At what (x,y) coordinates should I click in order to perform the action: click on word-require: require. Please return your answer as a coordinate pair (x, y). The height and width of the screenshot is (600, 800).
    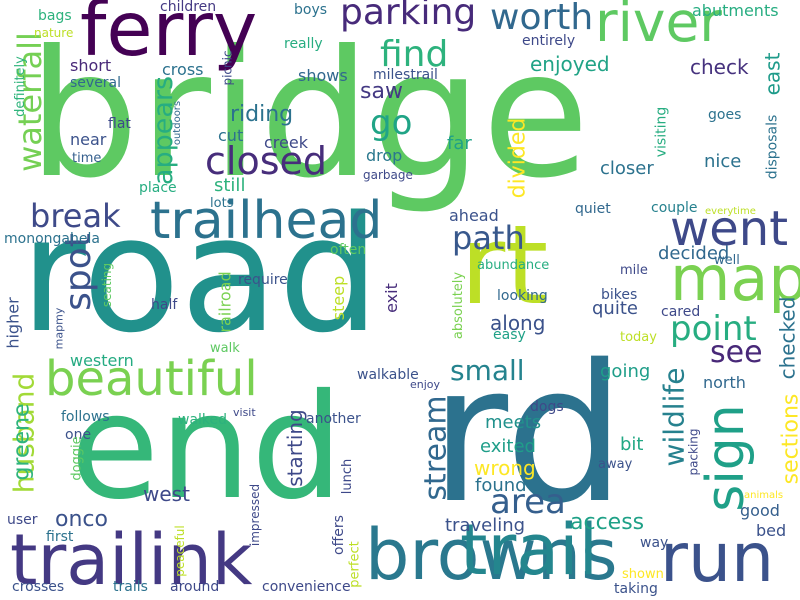
    Looking at the image, I should click on (263, 280).